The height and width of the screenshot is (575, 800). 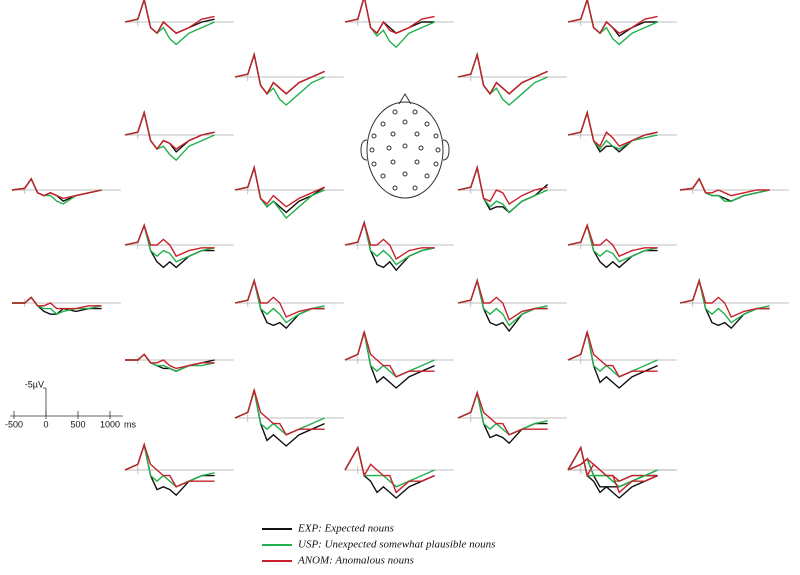 What do you see at coordinates (34, 384) in the screenshot?
I see `scale-y-label: -5µV` at bounding box center [34, 384].